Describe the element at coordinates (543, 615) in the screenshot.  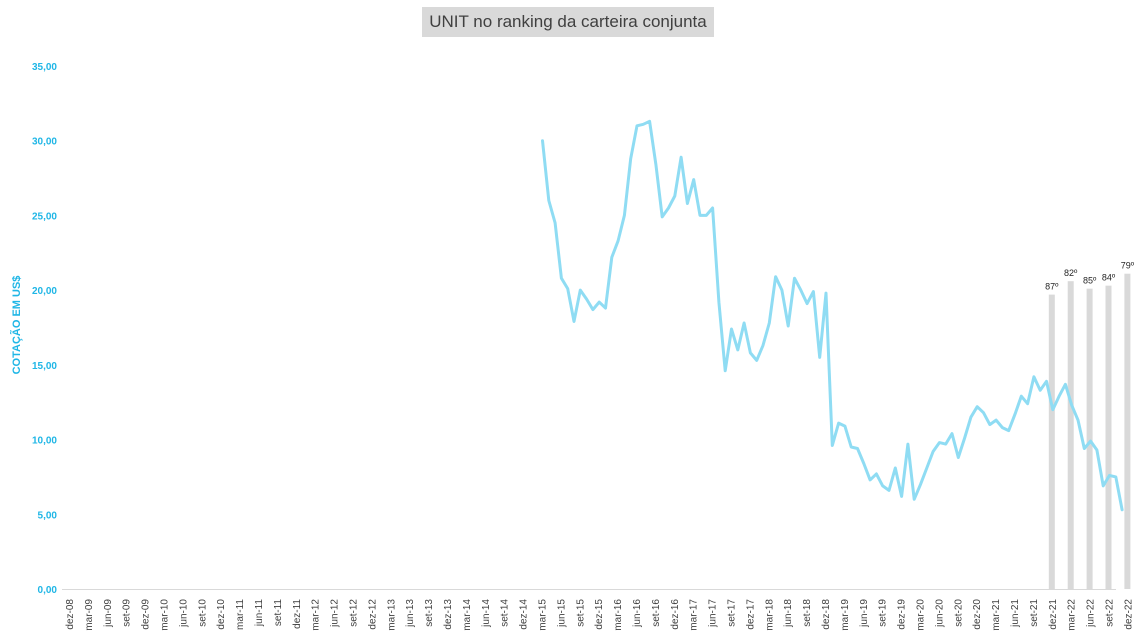
I see `x-tick-label: mar-15` at that location.